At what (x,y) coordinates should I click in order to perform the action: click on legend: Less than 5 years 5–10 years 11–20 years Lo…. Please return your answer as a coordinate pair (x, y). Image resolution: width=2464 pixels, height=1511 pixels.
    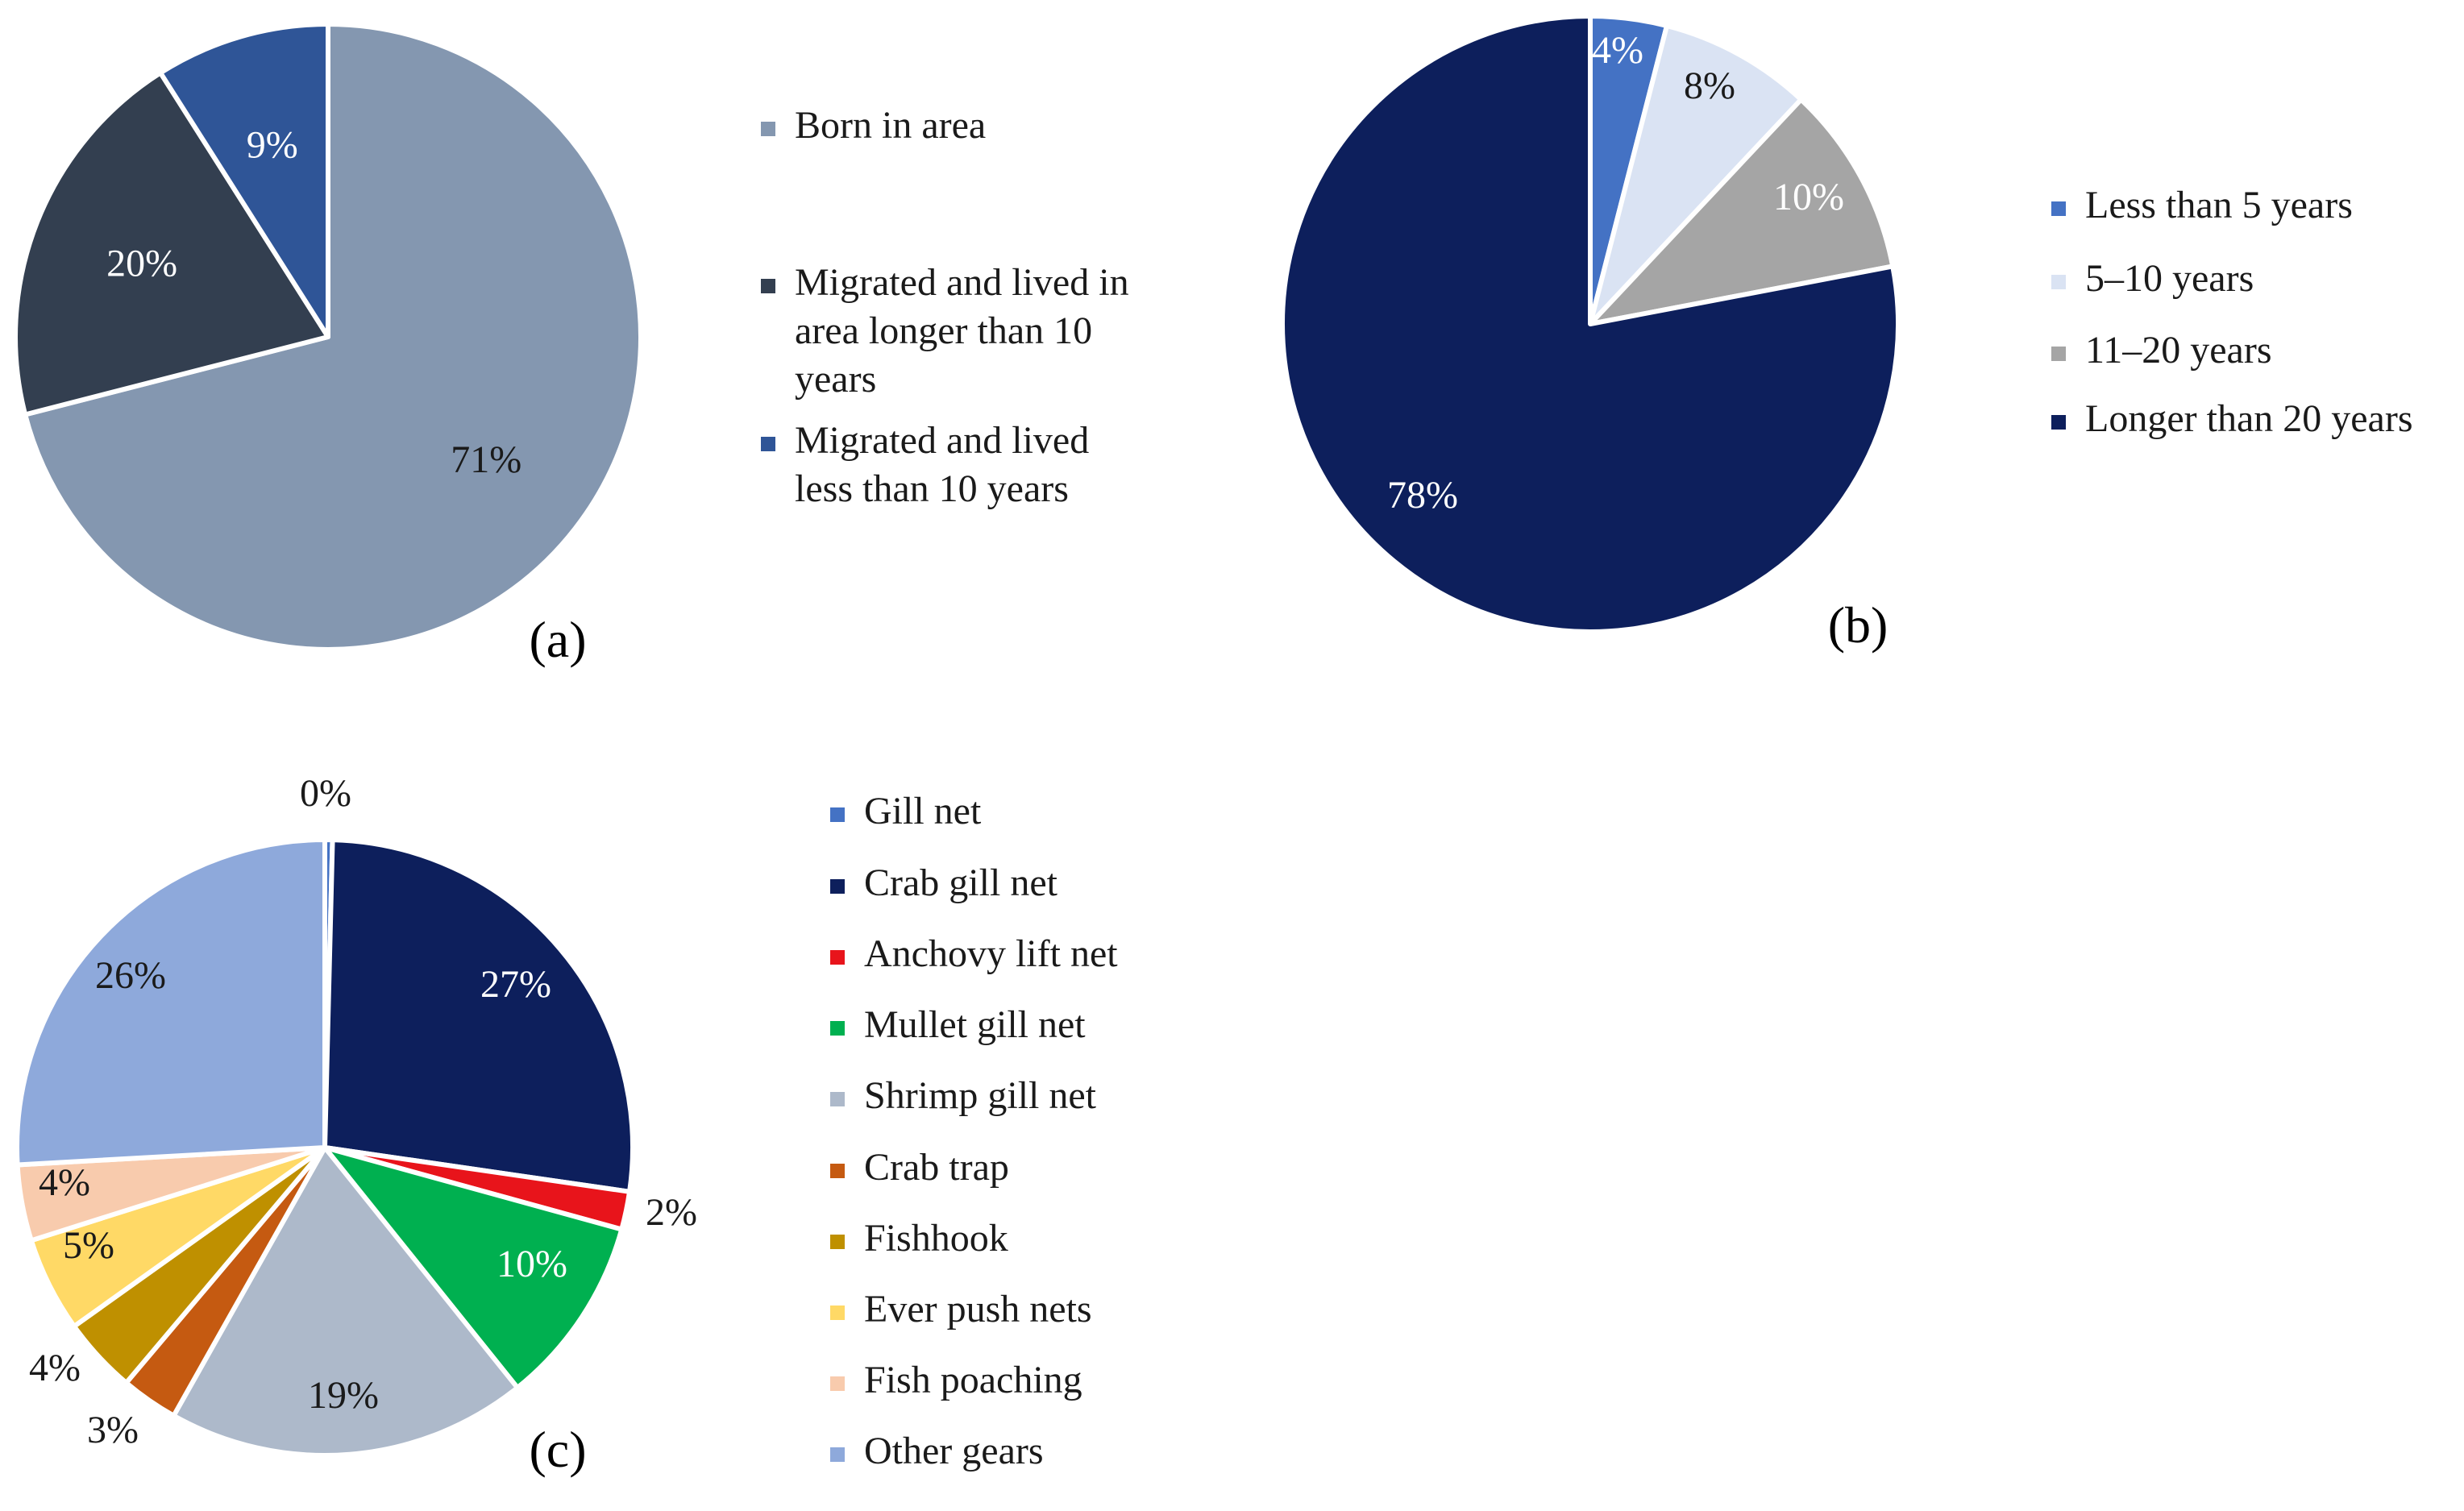
    Looking at the image, I should click on (2232, 312).